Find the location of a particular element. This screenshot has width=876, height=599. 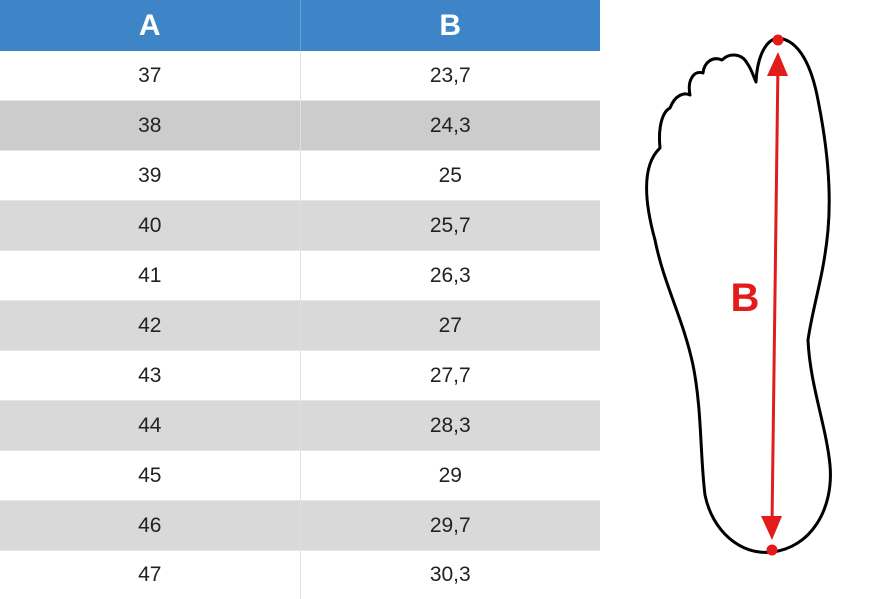

table-row: 41 26,3 is located at coordinates (300, 275).